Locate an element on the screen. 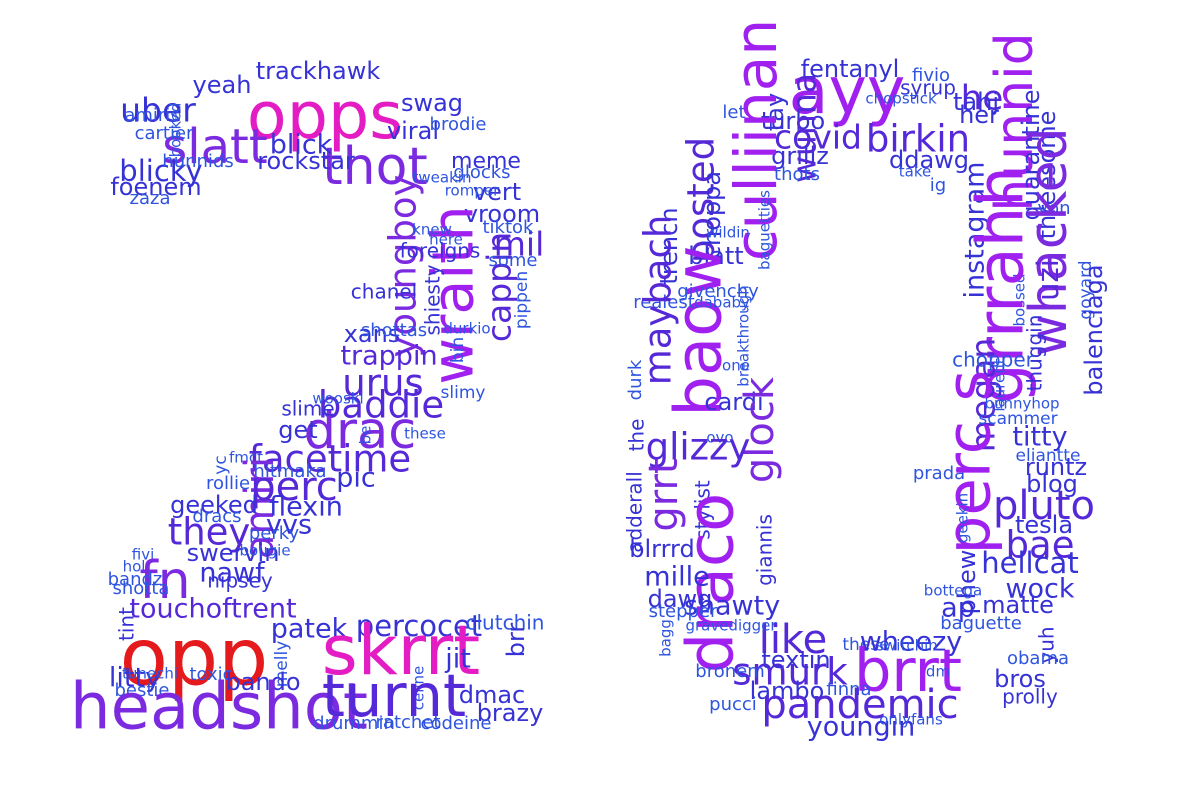 The height and width of the screenshot is (800, 1200). word-cappin: cappin is located at coordinates (499, 287).